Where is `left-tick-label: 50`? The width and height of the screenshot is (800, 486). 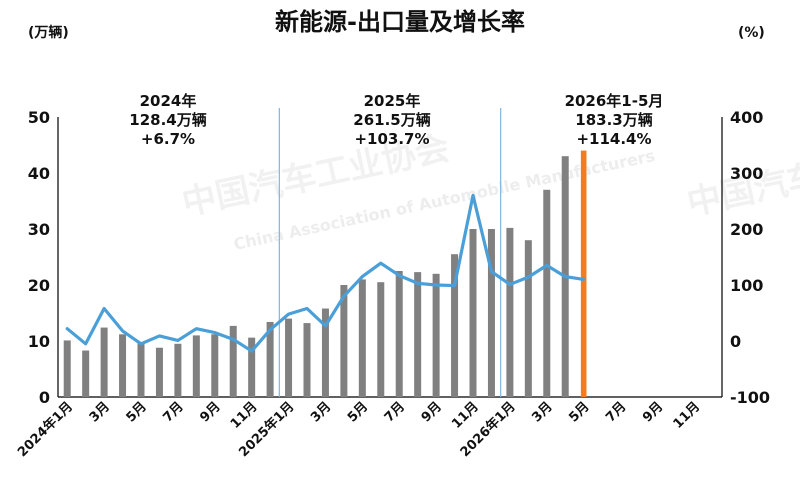
left-tick-label: 50 is located at coordinates (39, 117).